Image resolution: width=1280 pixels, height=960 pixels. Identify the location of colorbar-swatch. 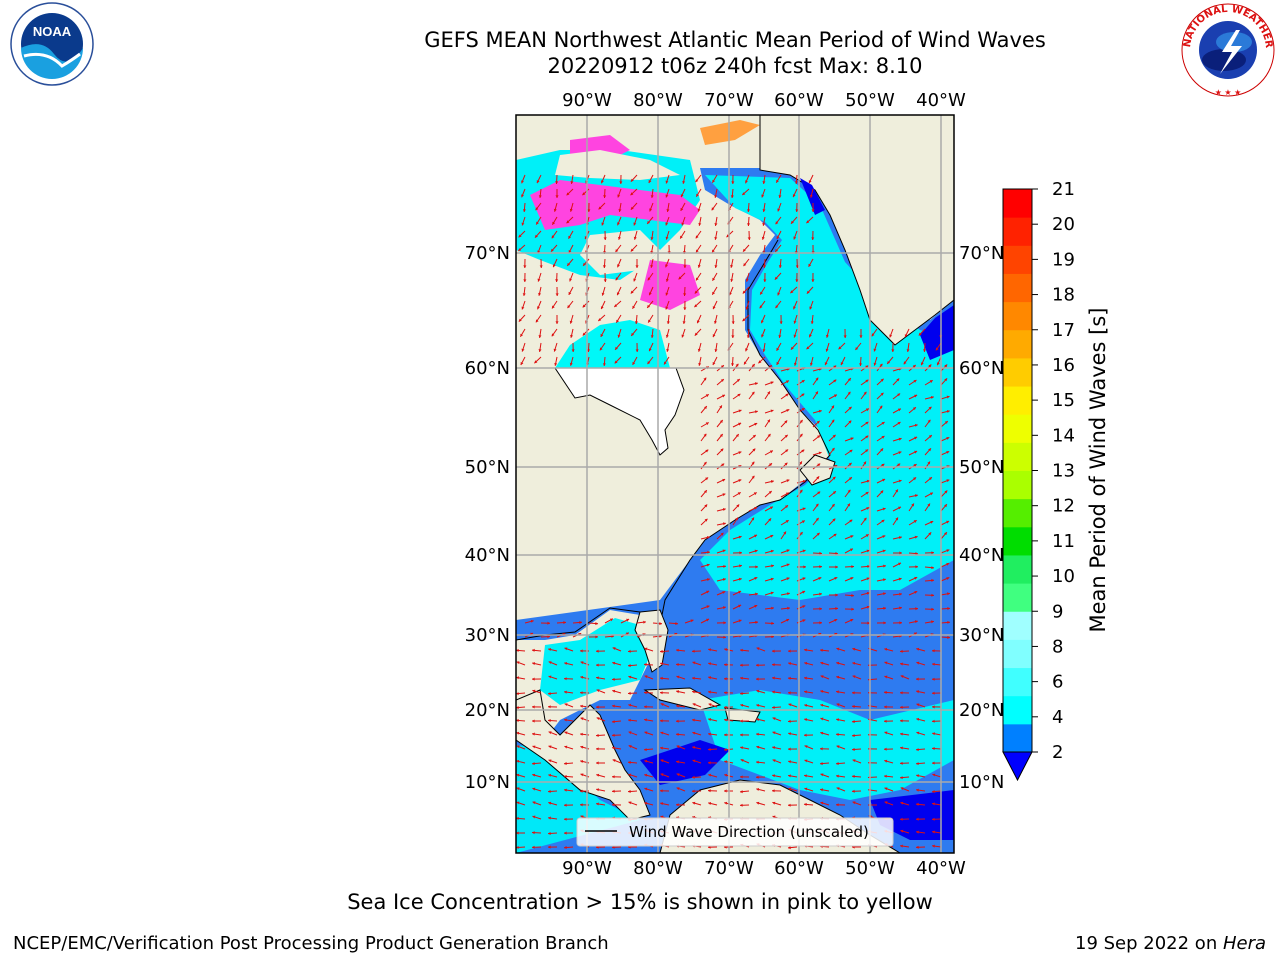
(1017, 231).